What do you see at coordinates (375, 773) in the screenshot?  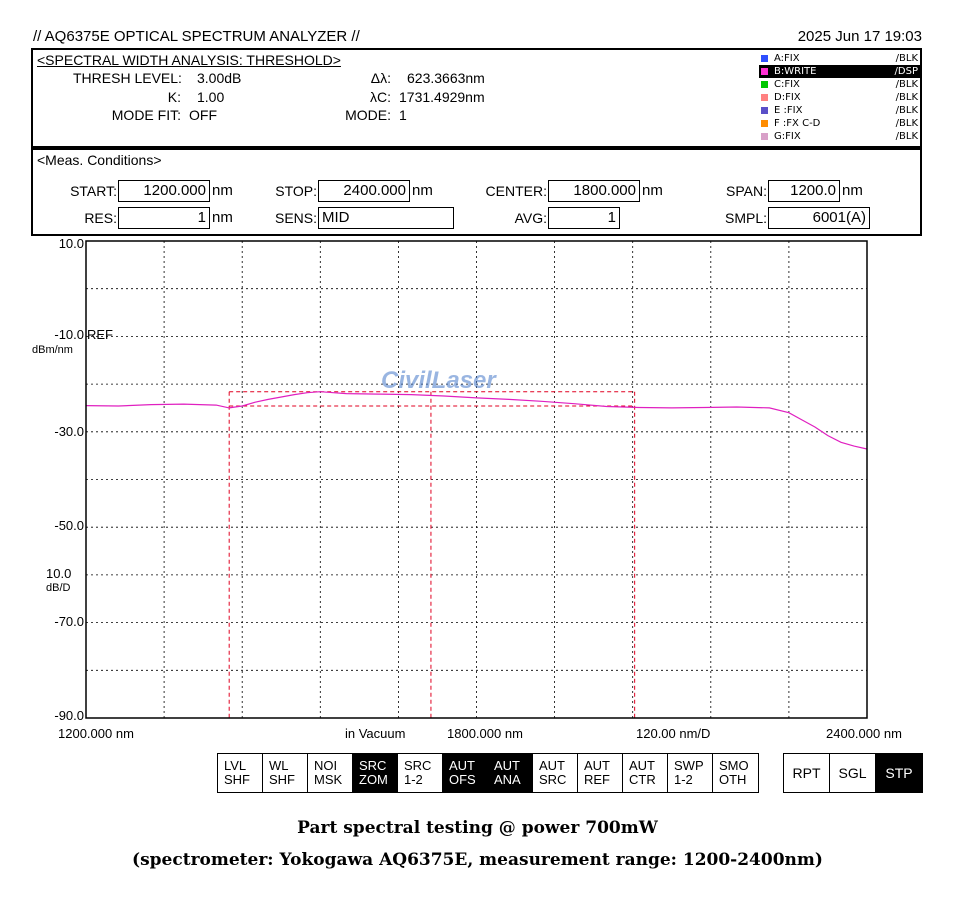 I see `softkey-src-zom: SRC ZOM` at bounding box center [375, 773].